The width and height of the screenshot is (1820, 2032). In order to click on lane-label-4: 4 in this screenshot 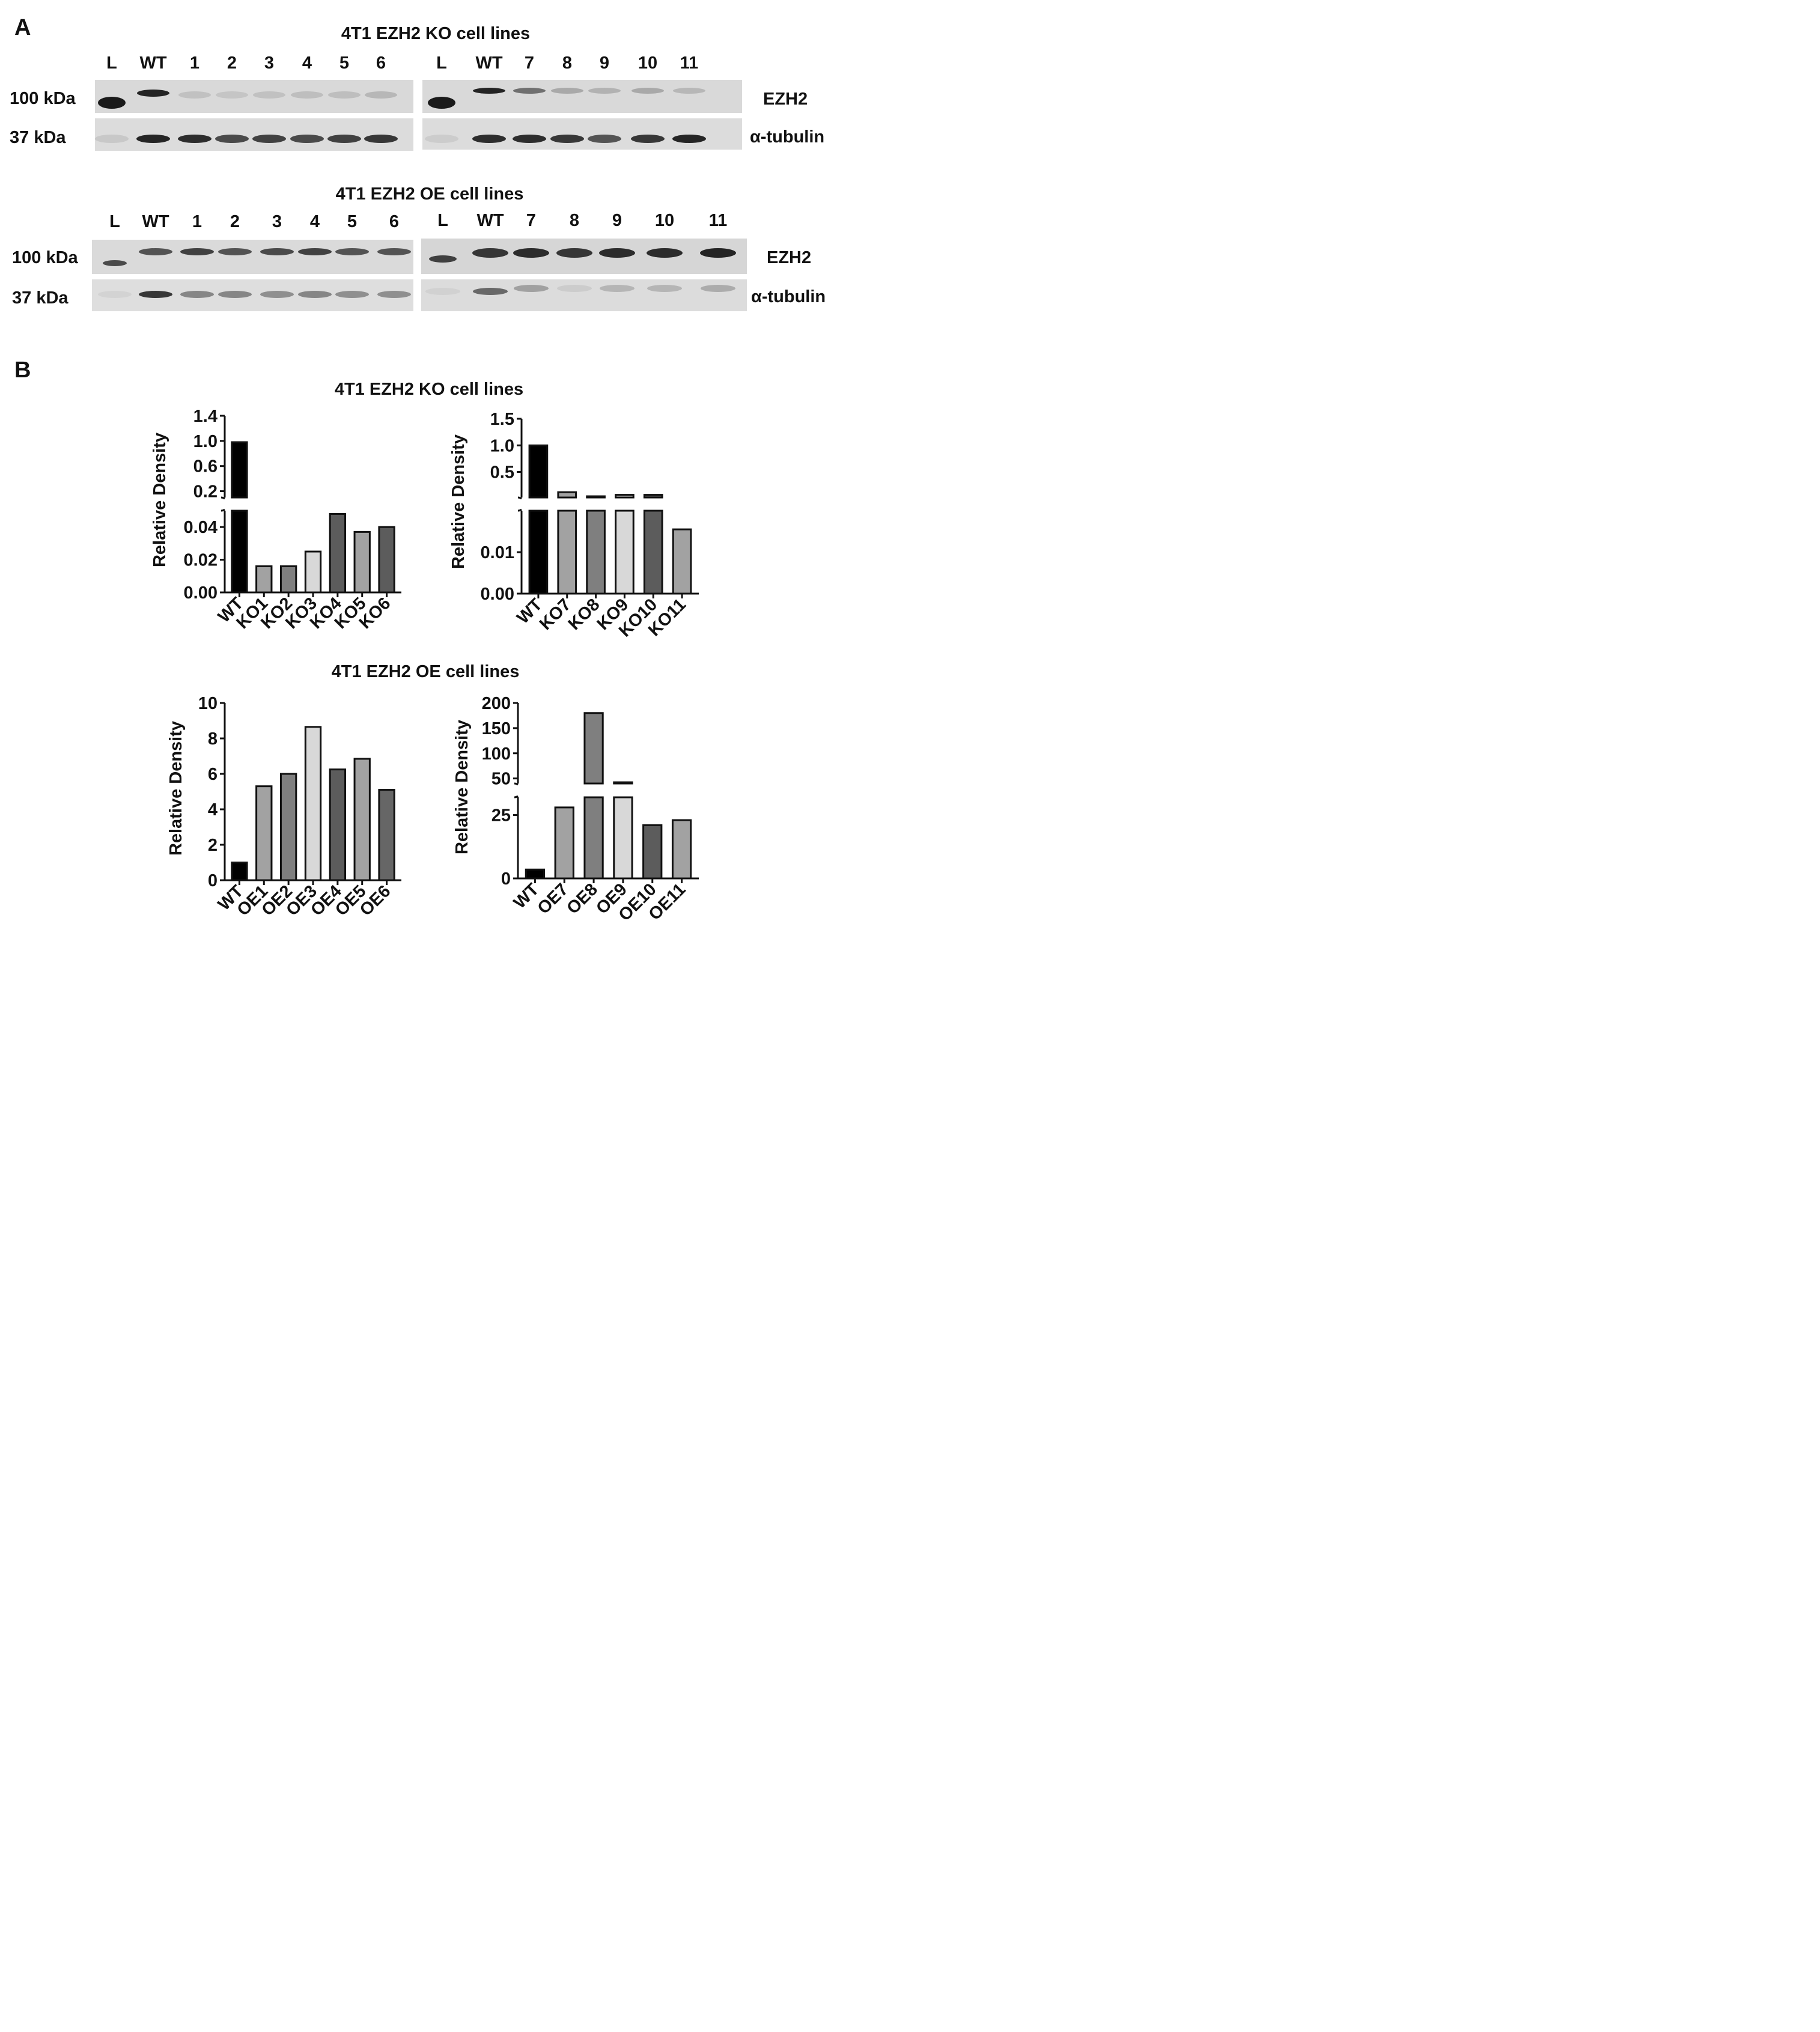, I will do `click(307, 63)`.